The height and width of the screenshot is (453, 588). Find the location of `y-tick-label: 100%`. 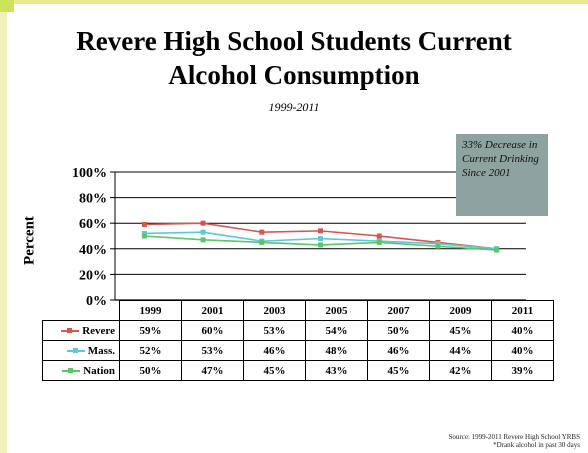

y-tick-label: 100% is located at coordinates (89, 173).